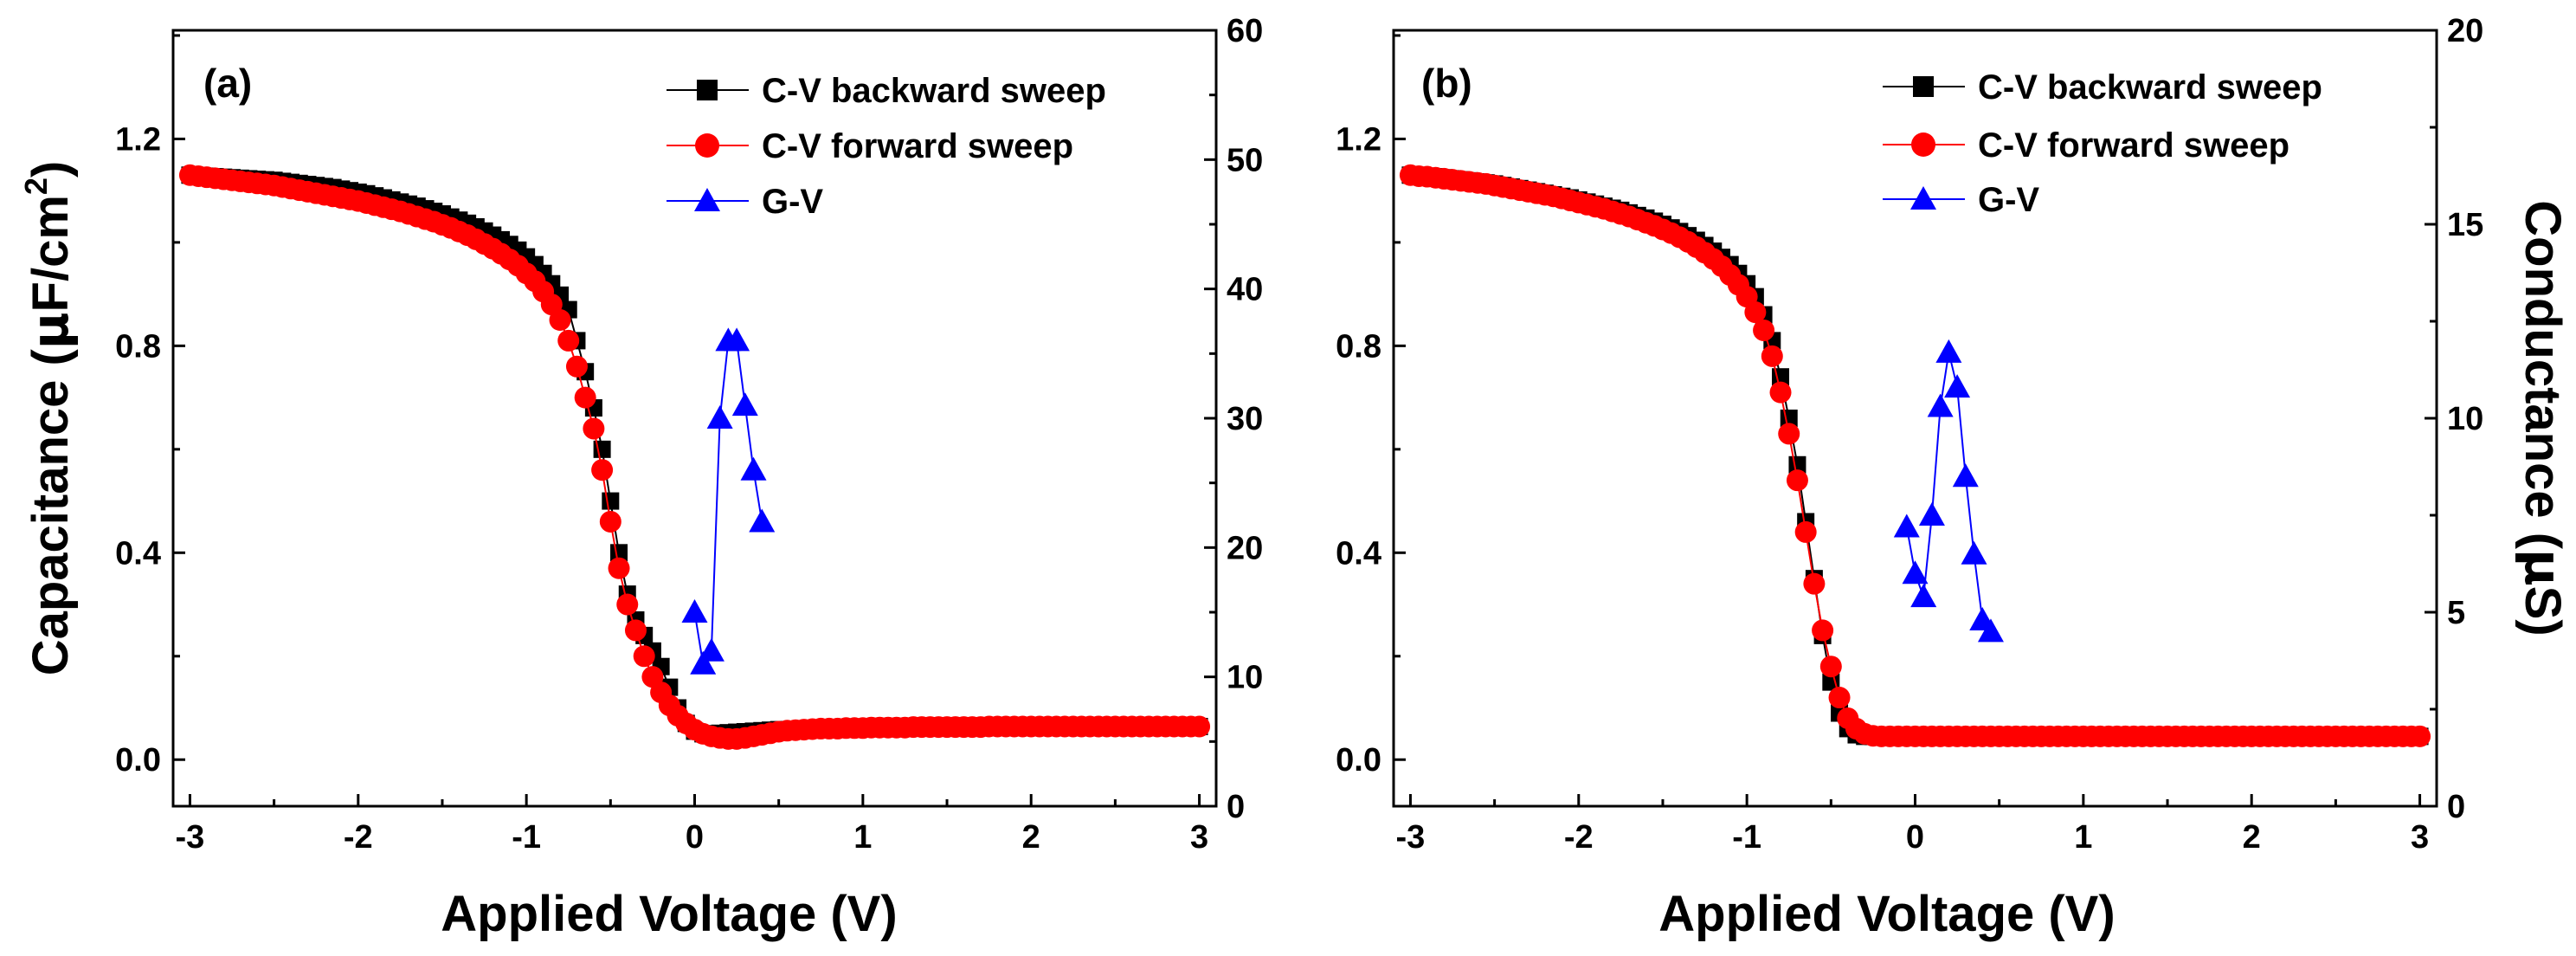 This screenshot has width=2576, height=956. I want to click on panel-a-label: (a), so click(227, 83).